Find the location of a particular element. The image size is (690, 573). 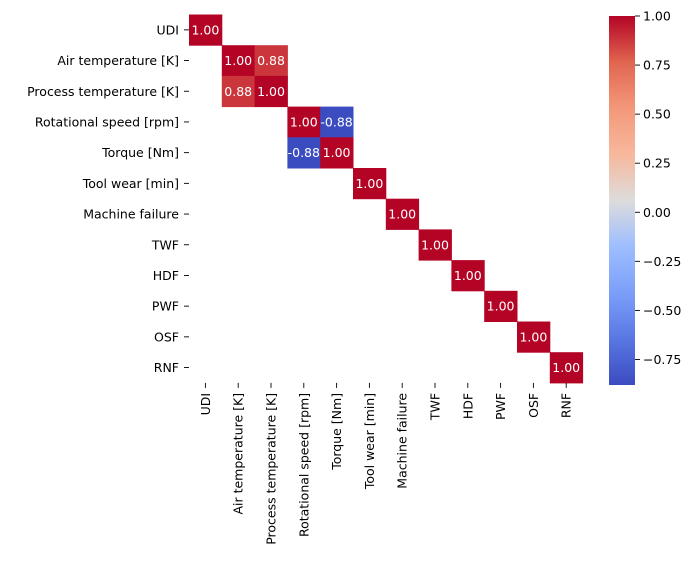

x-tick-label: Air temperature [K] is located at coordinates (238, 454).